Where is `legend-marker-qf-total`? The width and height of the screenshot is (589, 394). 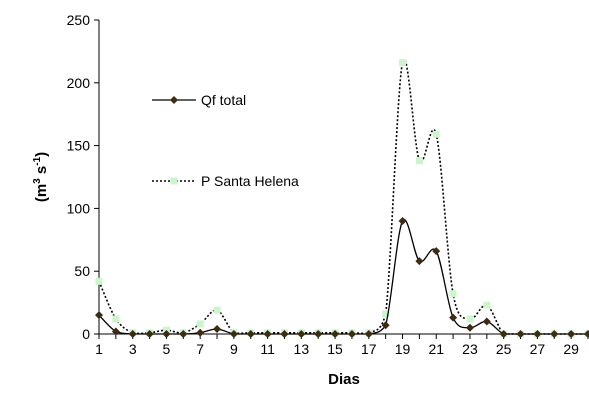 legend-marker-qf-total is located at coordinates (174, 100).